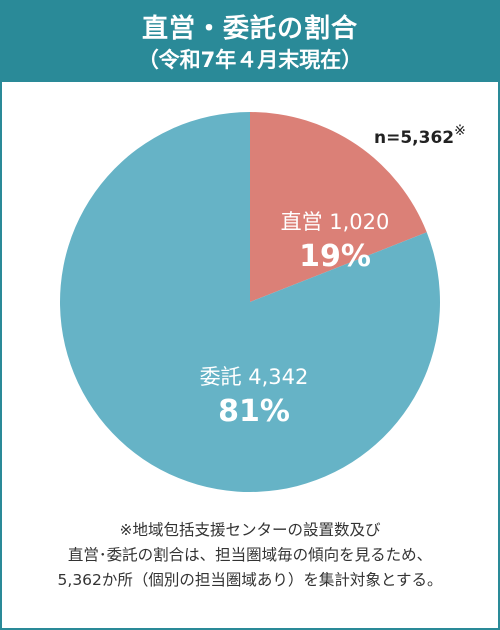 The height and width of the screenshot is (630, 500). Describe the element at coordinates (250, 580) in the screenshot. I see `footnote-line-3: 5,362か所（個別の担当圏域あり）を集計対象とする。` at that location.